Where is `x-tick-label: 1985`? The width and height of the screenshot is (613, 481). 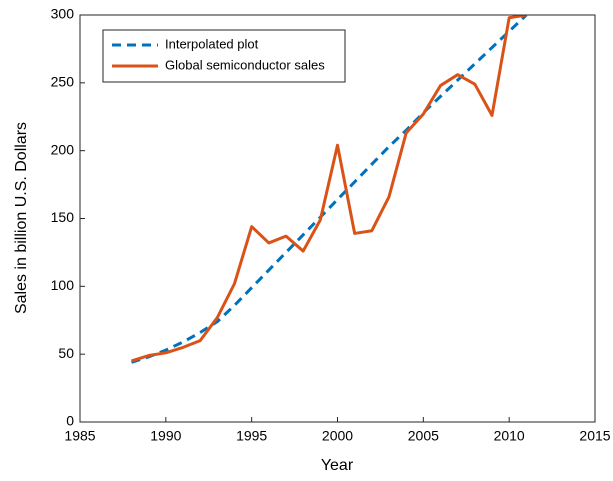
x-tick-label: 1985 is located at coordinates (79, 436).